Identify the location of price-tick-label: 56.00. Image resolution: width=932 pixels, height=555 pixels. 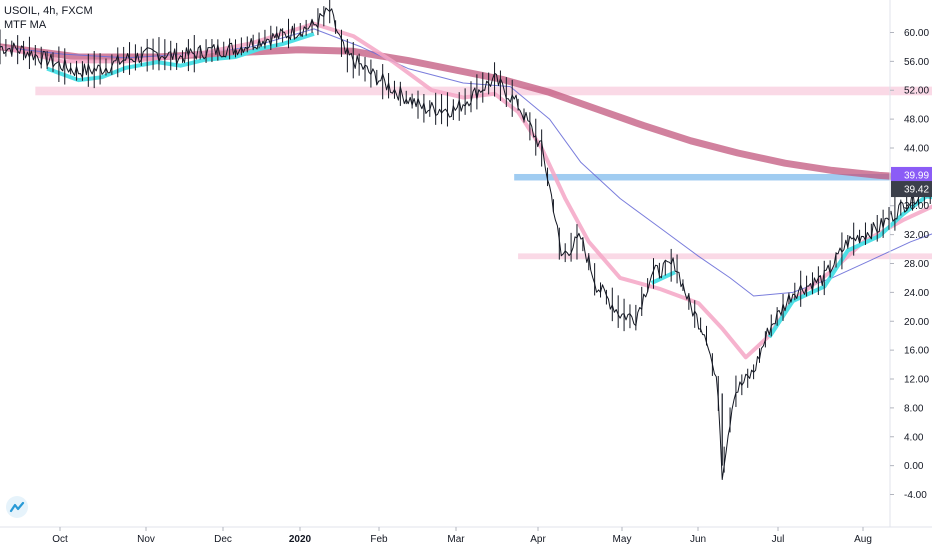
(916, 62).